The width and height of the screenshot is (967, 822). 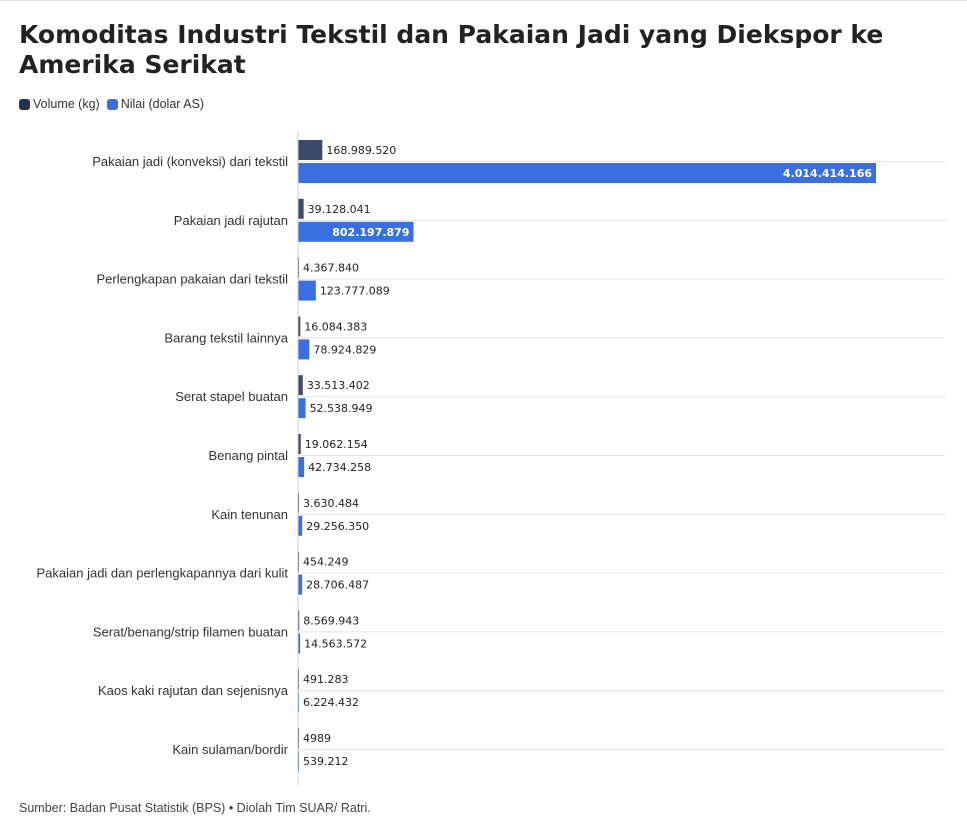 What do you see at coordinates (331, 702) in the screenshot?
I see `nilai-value-label: 6.224.432` at bounding box center [331, 702].